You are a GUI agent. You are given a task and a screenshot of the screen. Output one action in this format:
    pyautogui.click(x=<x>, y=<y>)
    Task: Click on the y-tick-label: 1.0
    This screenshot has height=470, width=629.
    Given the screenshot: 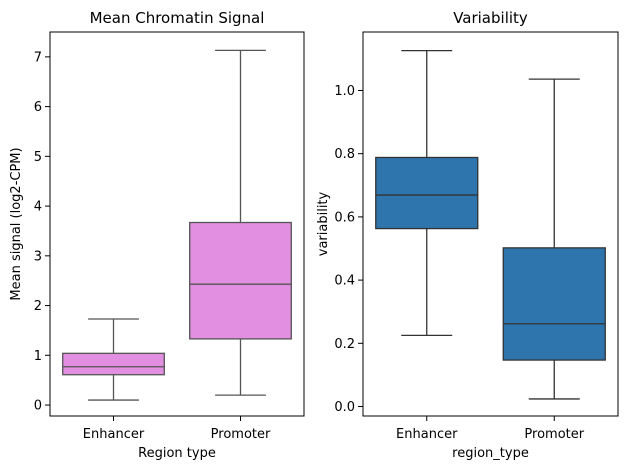 What is the action you would take?
    pyautogui.click(x=344, y=91)
    